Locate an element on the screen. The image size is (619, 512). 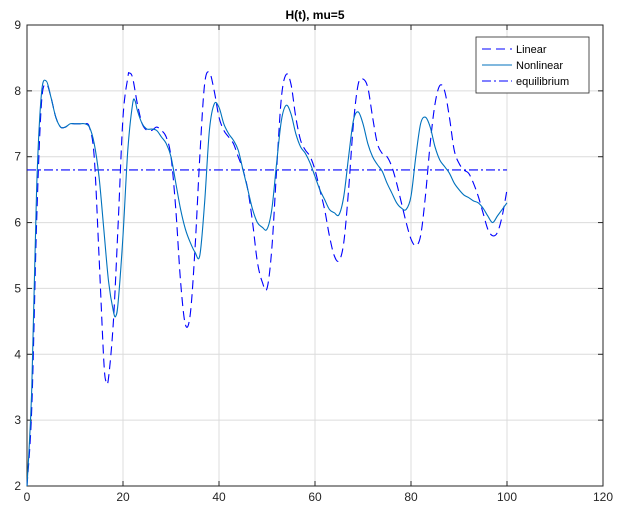
y-tick-label: 4 is located at coordinates (17, 354).